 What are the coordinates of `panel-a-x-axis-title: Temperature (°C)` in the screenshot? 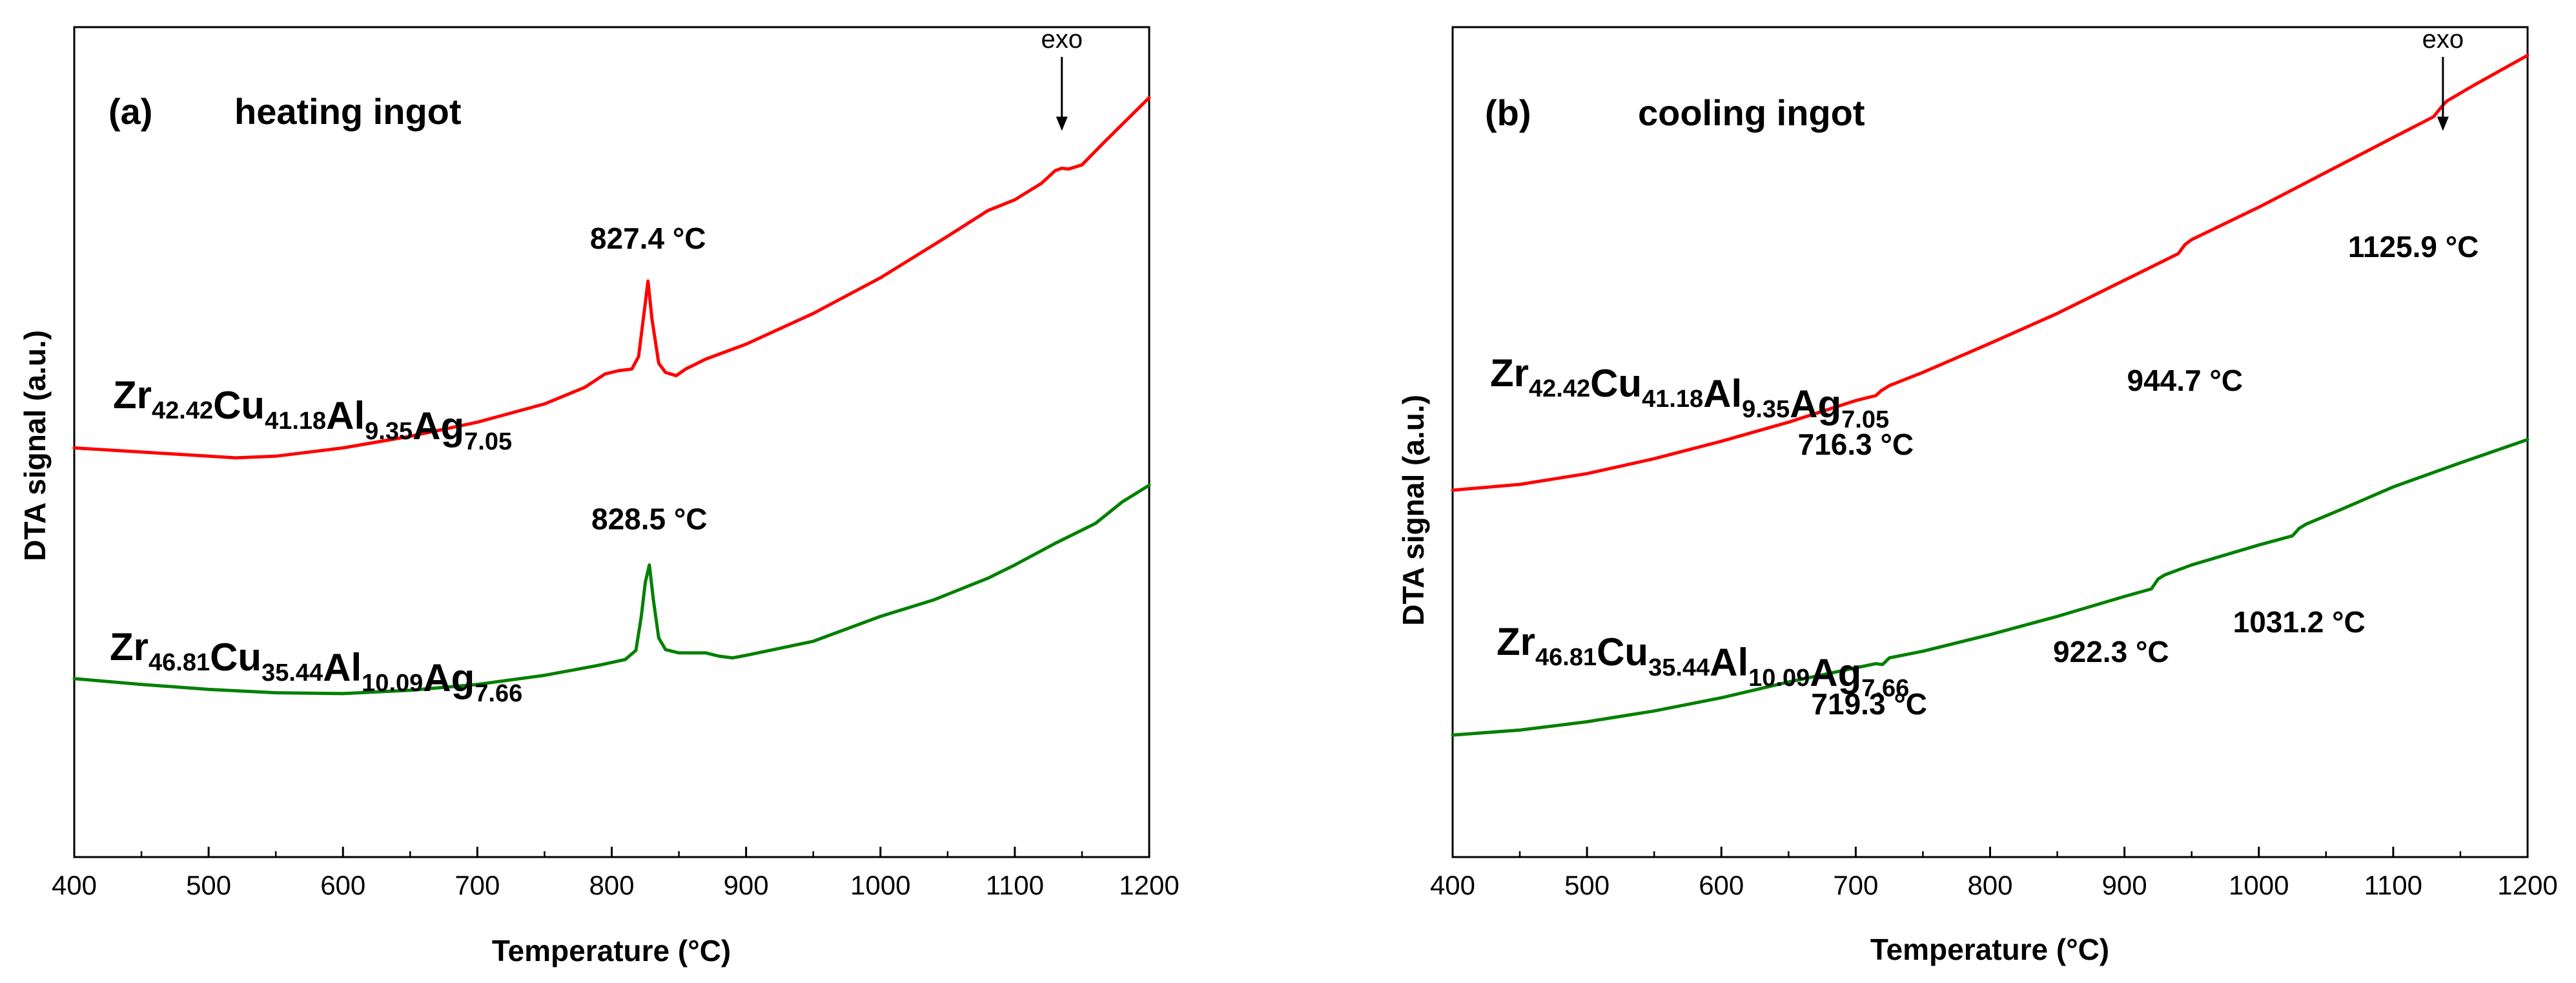 It's located at (612, 950).